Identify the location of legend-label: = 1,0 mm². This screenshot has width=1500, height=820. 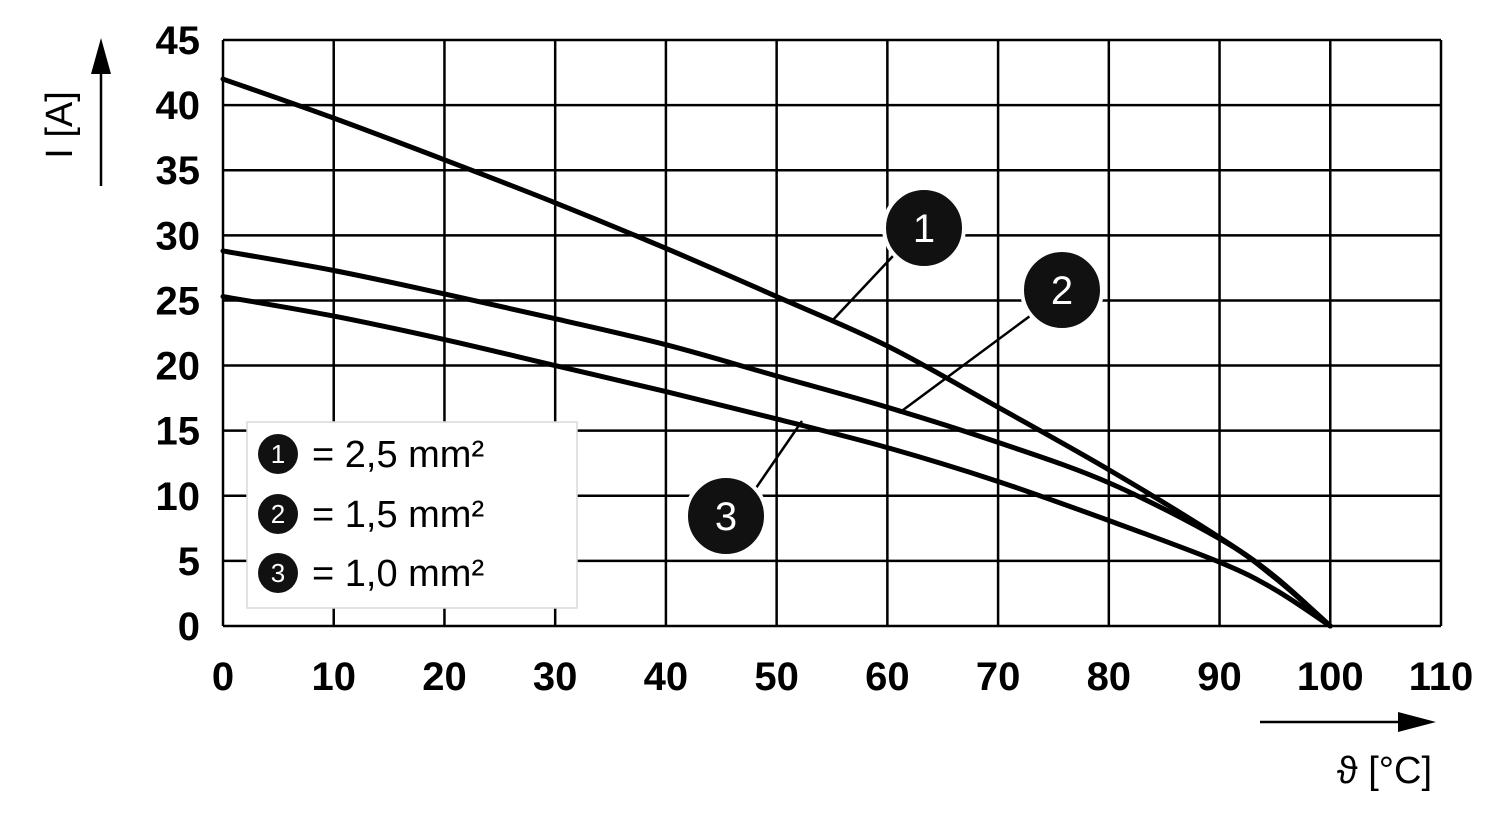
(398, 574).